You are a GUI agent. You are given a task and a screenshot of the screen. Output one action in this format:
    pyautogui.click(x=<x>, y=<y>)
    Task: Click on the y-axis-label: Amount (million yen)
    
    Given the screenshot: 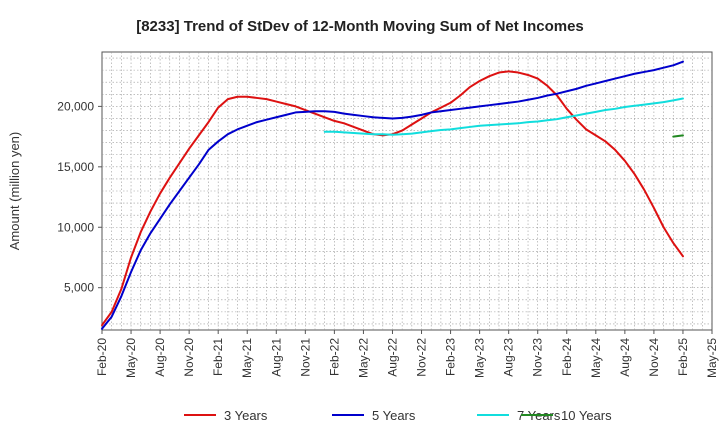 What is the action you would take?
    pyautogui.click(x=14, y=191)
    